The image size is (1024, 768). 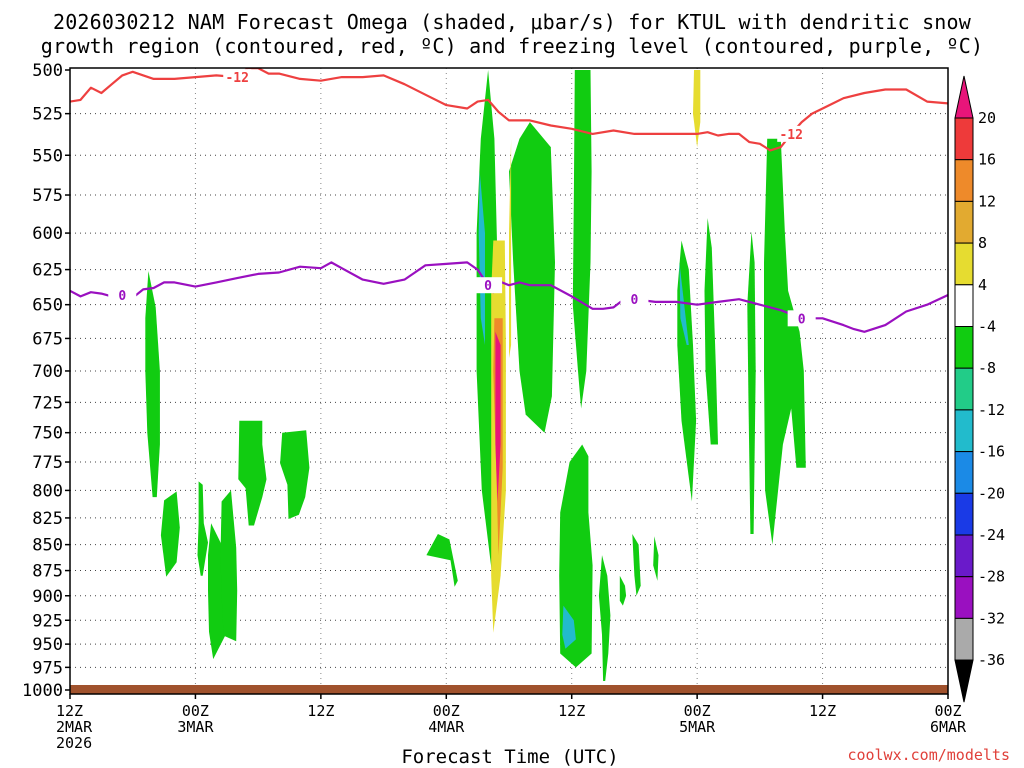 I want to click on x-tick-label: 2026, so click(x=74, y=743).